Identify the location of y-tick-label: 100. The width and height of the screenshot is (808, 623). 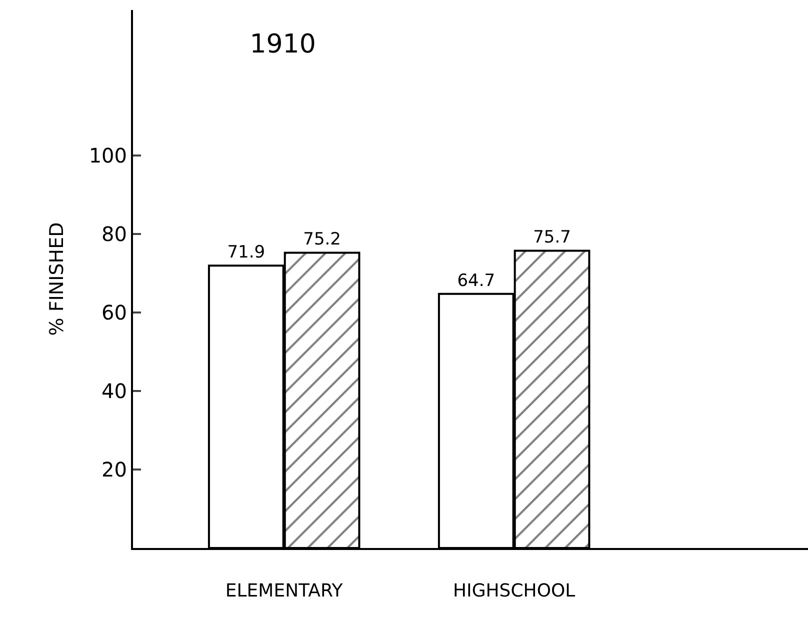
(107, 155).